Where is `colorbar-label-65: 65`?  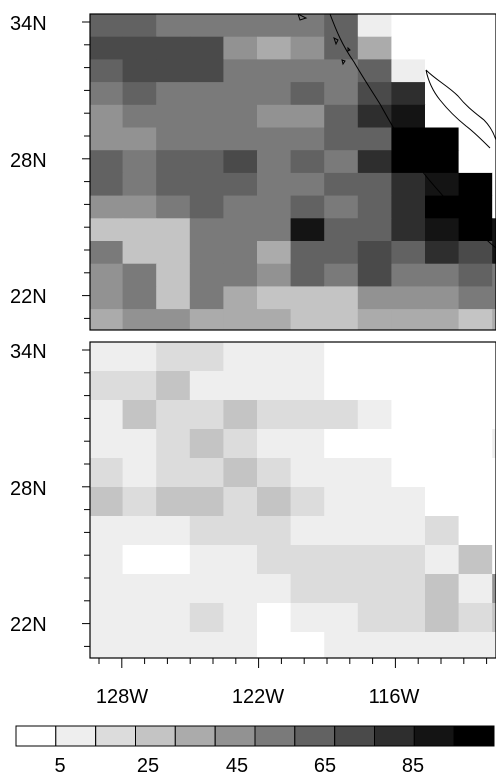 colorbar-label-65: 65 is located at coordinates (325, 766).